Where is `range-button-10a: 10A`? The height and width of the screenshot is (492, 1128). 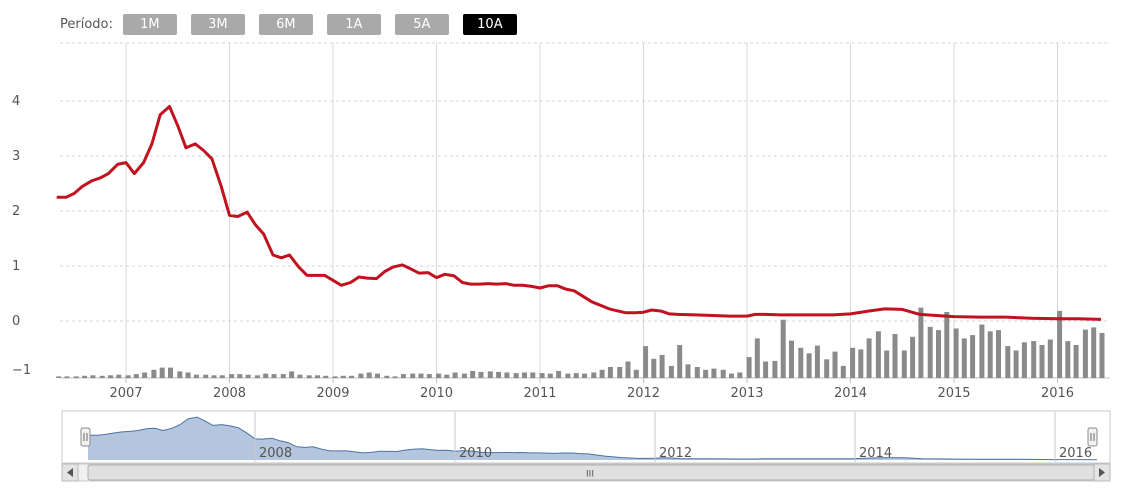 range-button-10a: 10A is located at coordinates (489, 24).